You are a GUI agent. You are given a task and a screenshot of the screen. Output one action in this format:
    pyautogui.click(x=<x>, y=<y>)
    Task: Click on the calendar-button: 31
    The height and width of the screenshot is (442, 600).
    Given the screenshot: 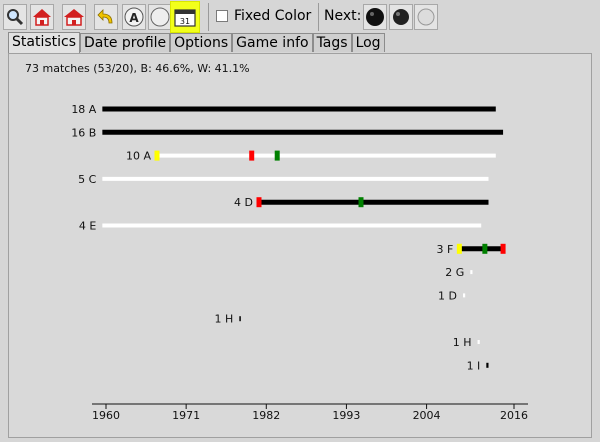 What is the action you would take?
    pyautogui.click(x=185, y=17)
    